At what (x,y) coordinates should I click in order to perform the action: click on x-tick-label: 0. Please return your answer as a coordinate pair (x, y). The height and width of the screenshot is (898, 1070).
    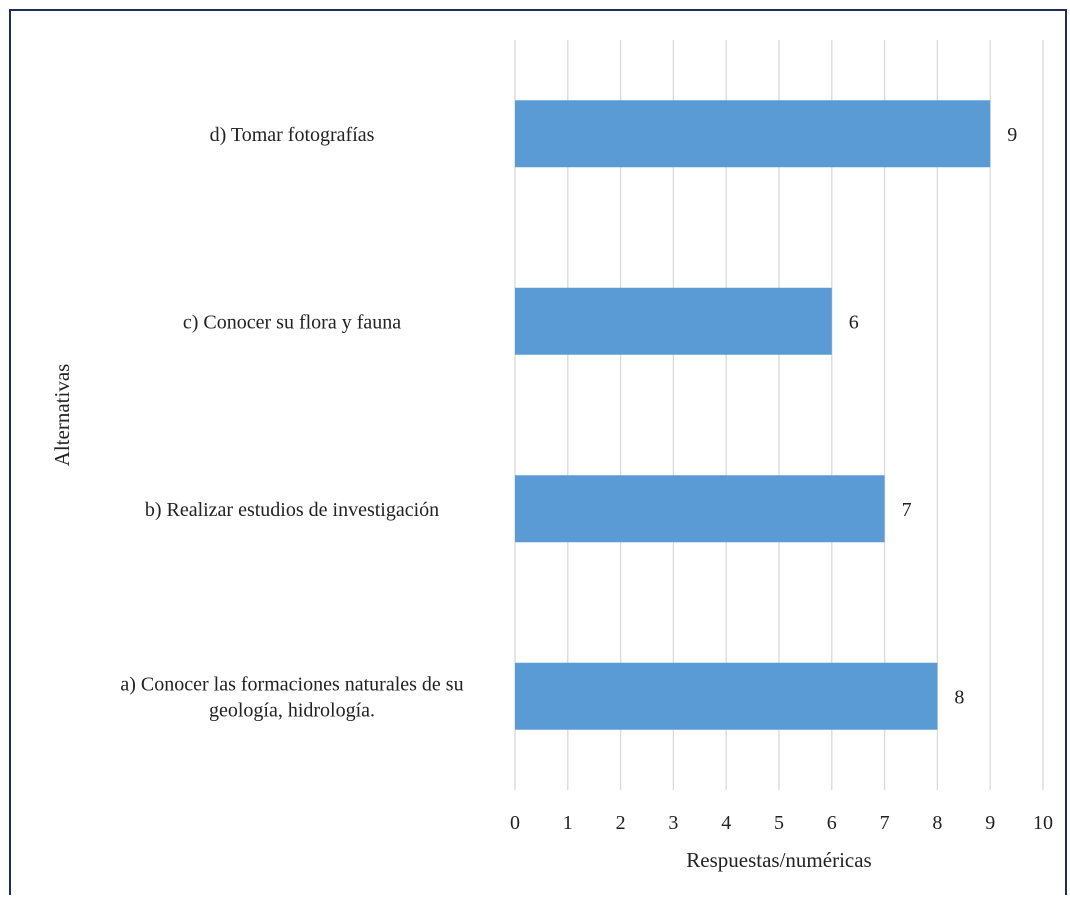
    Looking at the image, I should click on (515, 823).